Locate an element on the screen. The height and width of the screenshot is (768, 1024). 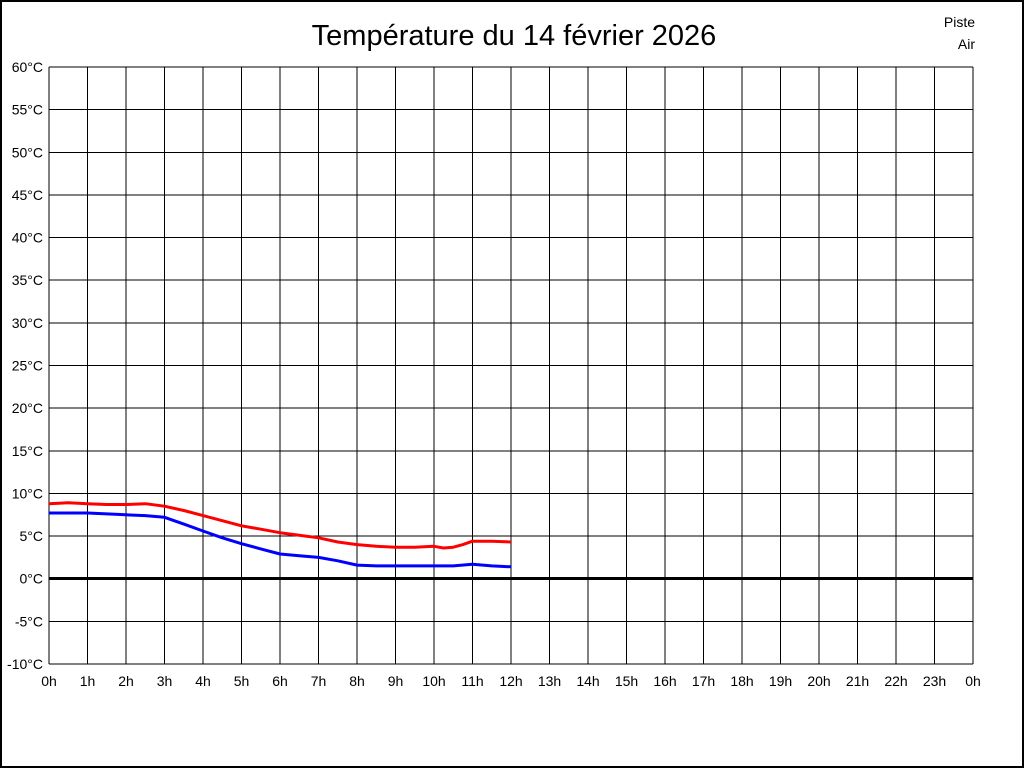
x-axis-label: 6h is located at coordinates (280, 681).